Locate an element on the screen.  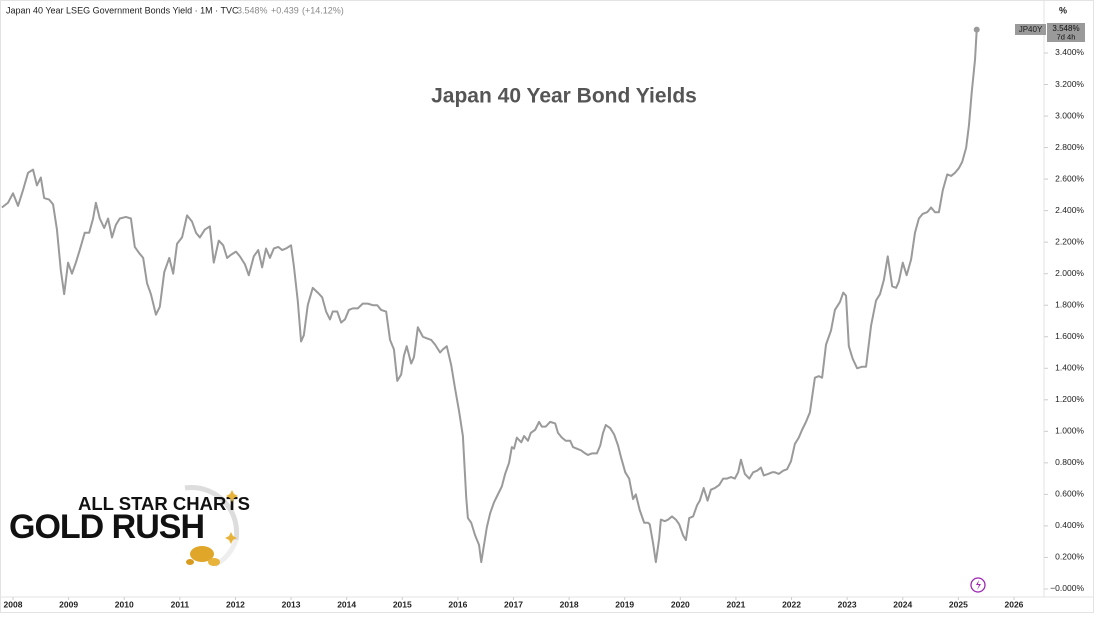
change: +0.439 is located at coordinates (285, 10).